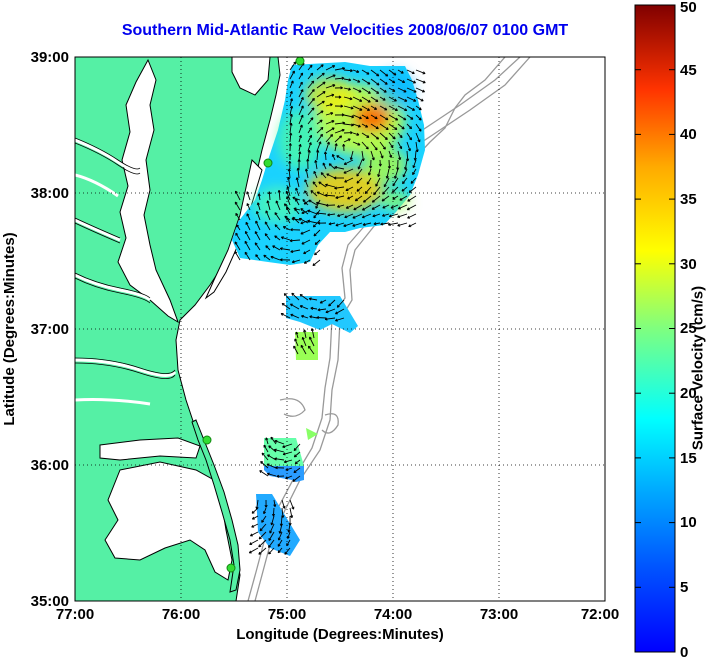 This screenshot has height=659, width=724. Describe the element at coordinates (688, 134) in the screenshot. I see `colorbar-tick-label: 40` at that location.